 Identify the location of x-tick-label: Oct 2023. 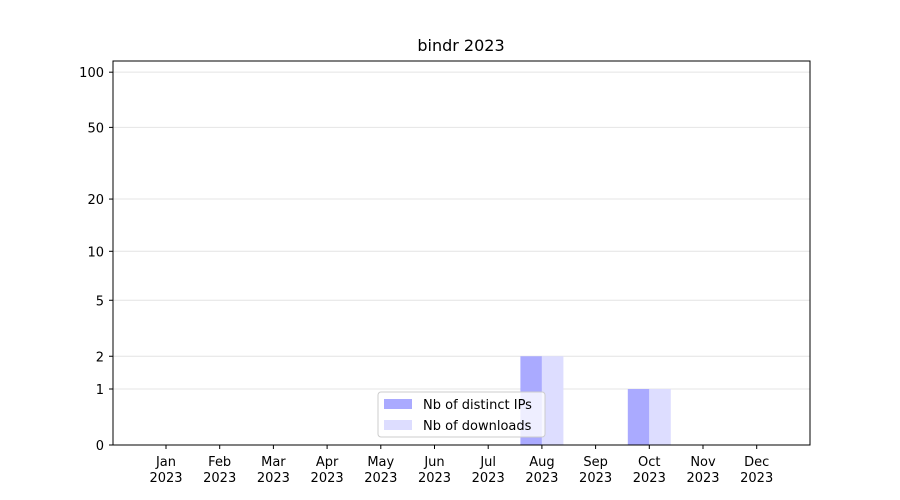
(649, 470).